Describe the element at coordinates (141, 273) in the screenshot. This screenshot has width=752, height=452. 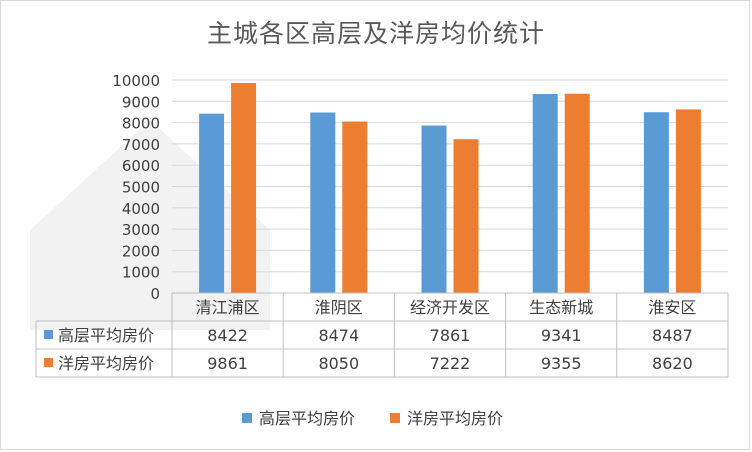
I see `y-tick-label: 1000` at that location.